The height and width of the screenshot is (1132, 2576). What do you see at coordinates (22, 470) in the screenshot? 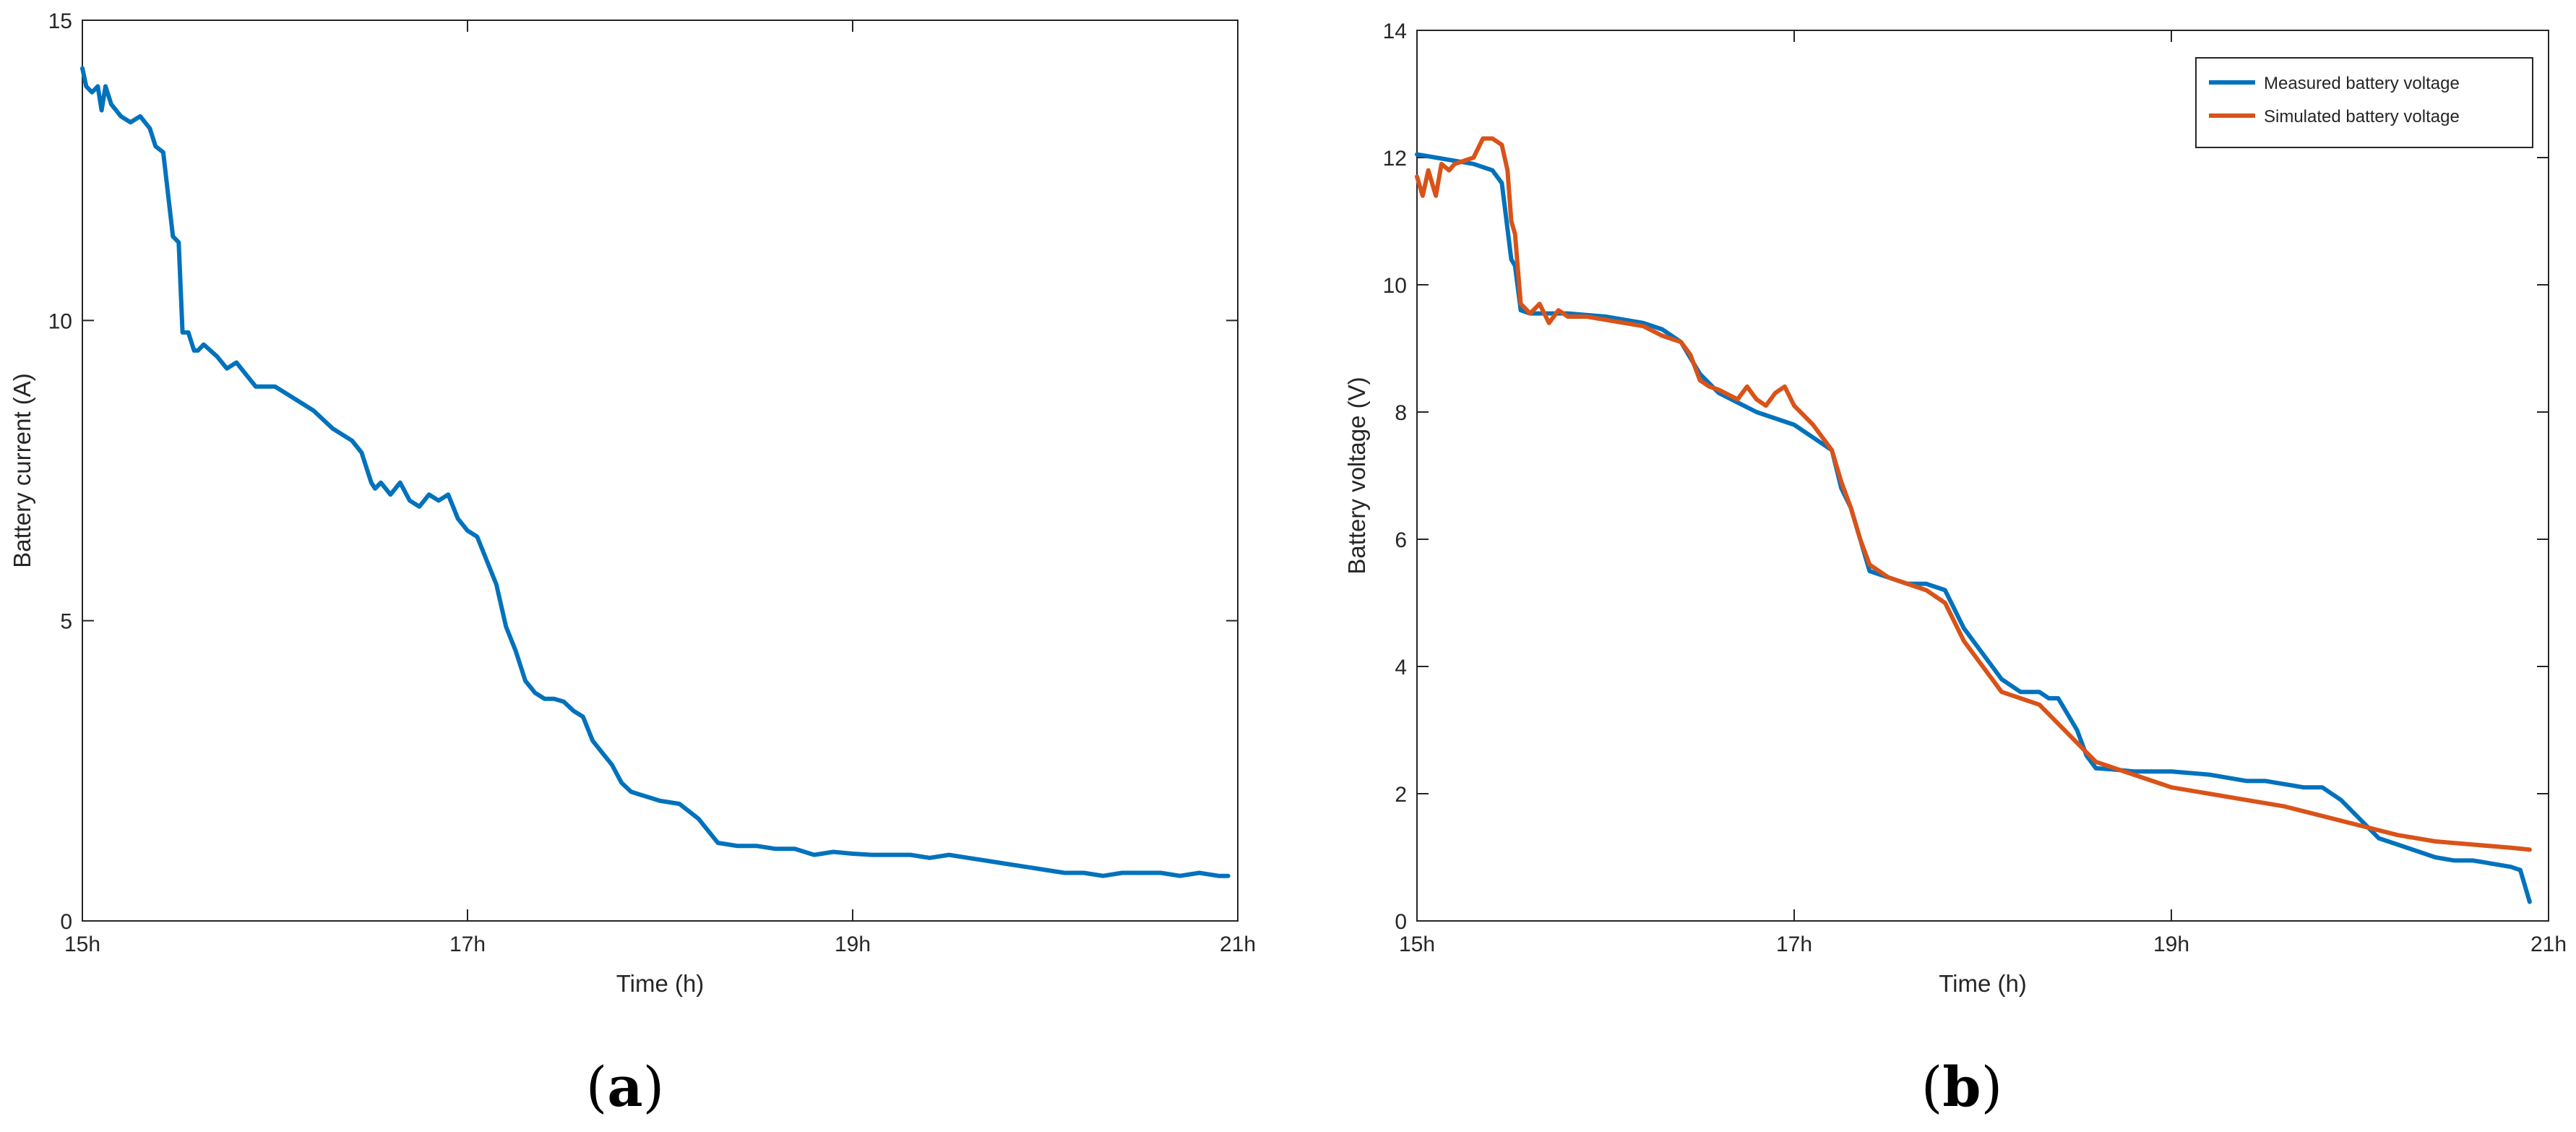
I see `y-axis-label: Battery current (A)` at bounding box center [22, 470].